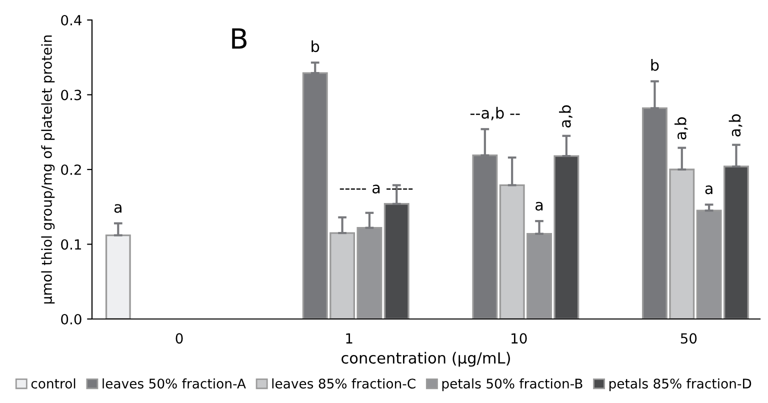 The height and width of the screenshot is (403, 768). I want to click on y-tick-label: 0.0, so click(71, 319).